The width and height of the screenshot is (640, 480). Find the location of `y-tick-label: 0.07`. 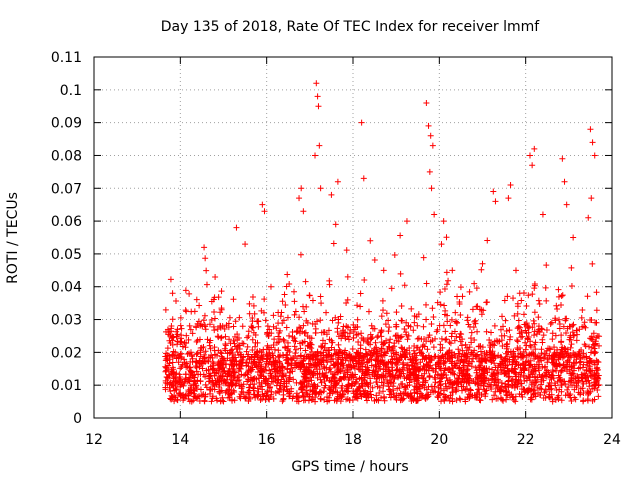

y-tick-label: 0.07 is located at coordinates (66, 189).